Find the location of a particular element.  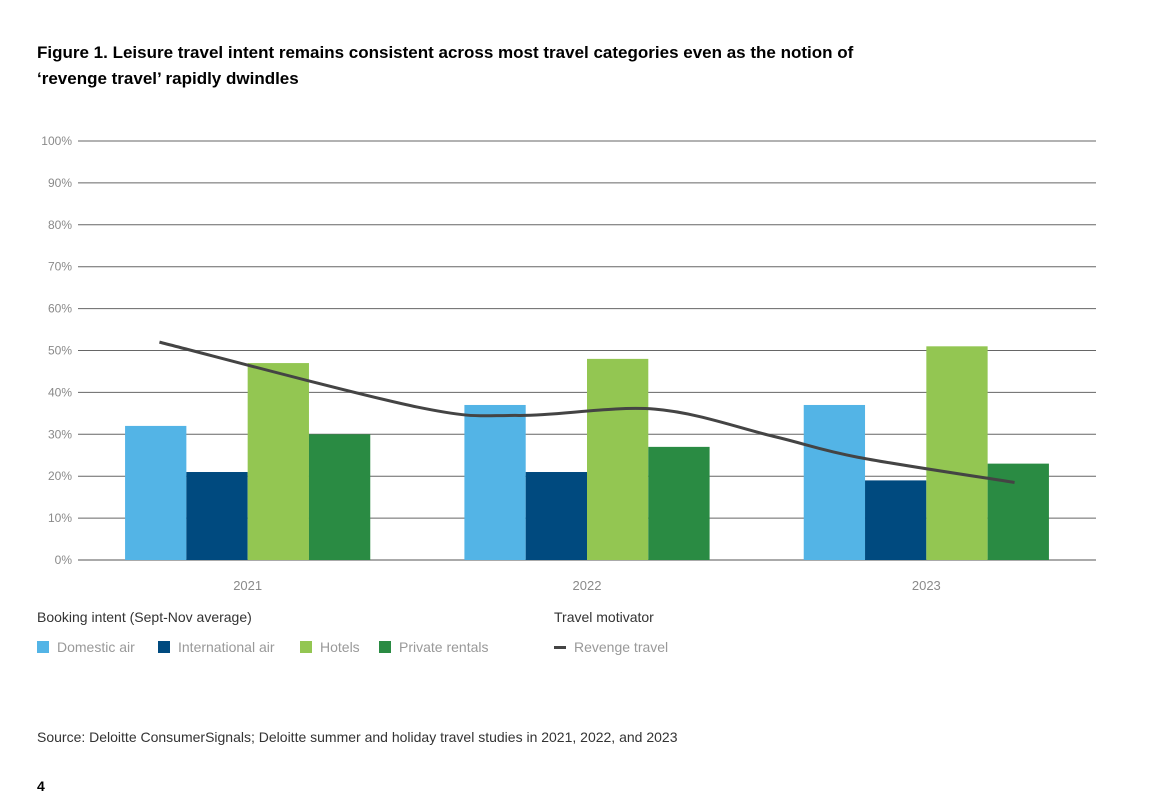

y-tick-label: 80% is located at coordinates (60, 225).